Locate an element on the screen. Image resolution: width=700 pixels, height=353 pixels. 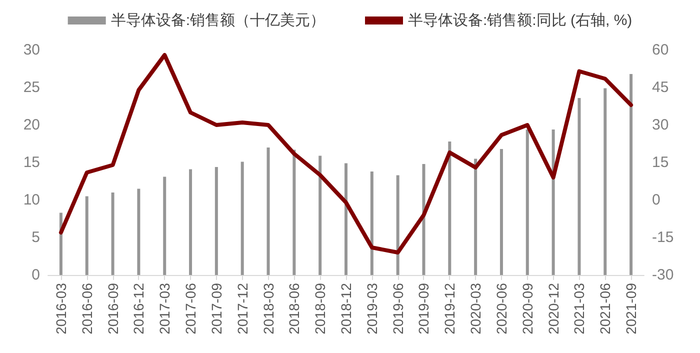
x-tick-label: 2018-12 is located at coordinates (346, 308).